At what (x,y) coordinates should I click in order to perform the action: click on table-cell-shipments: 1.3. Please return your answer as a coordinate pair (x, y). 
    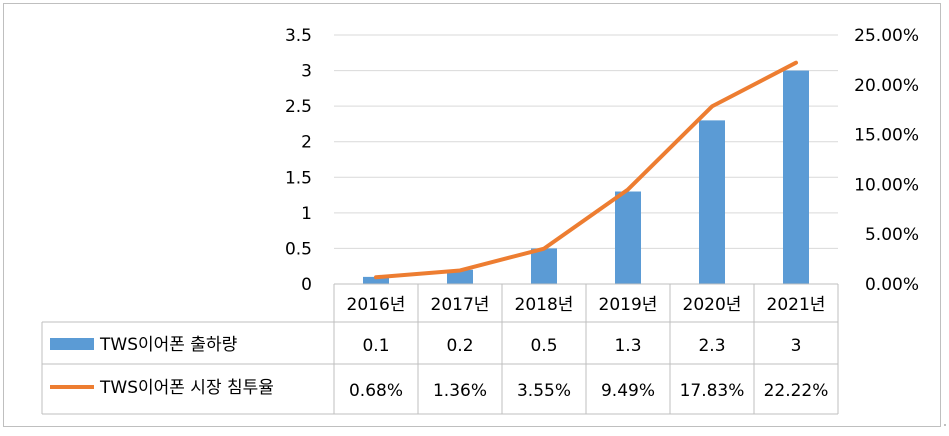
    Looking at the image, I should click on (627, 346).